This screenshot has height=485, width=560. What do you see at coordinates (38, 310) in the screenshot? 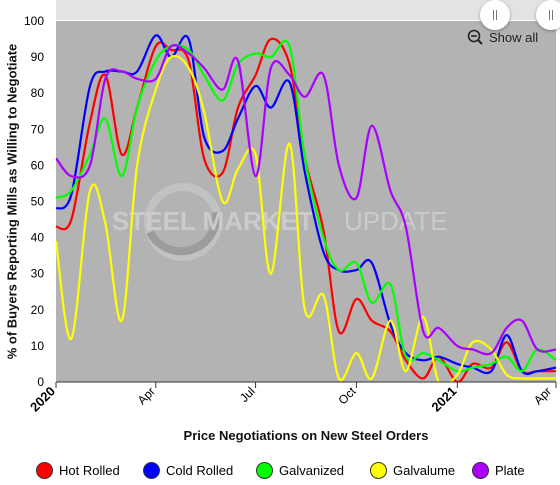
I see `y-tick-label: 20` at bounding box center [38, 310].